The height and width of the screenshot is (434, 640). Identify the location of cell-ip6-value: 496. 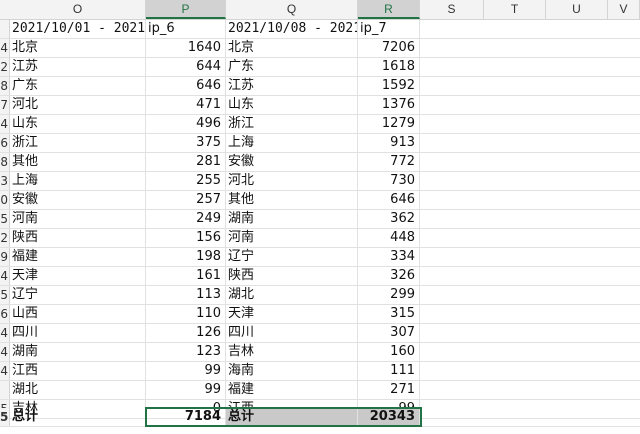
(186, 124).